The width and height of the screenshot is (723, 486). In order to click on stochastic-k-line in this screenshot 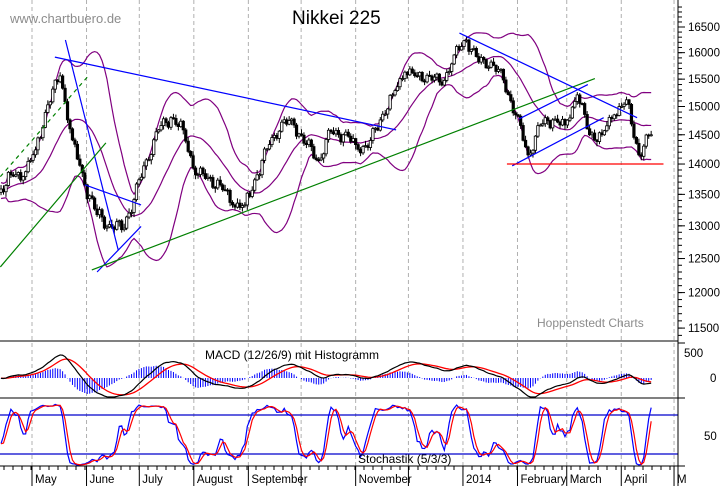, I will do `click(326, 434)`.